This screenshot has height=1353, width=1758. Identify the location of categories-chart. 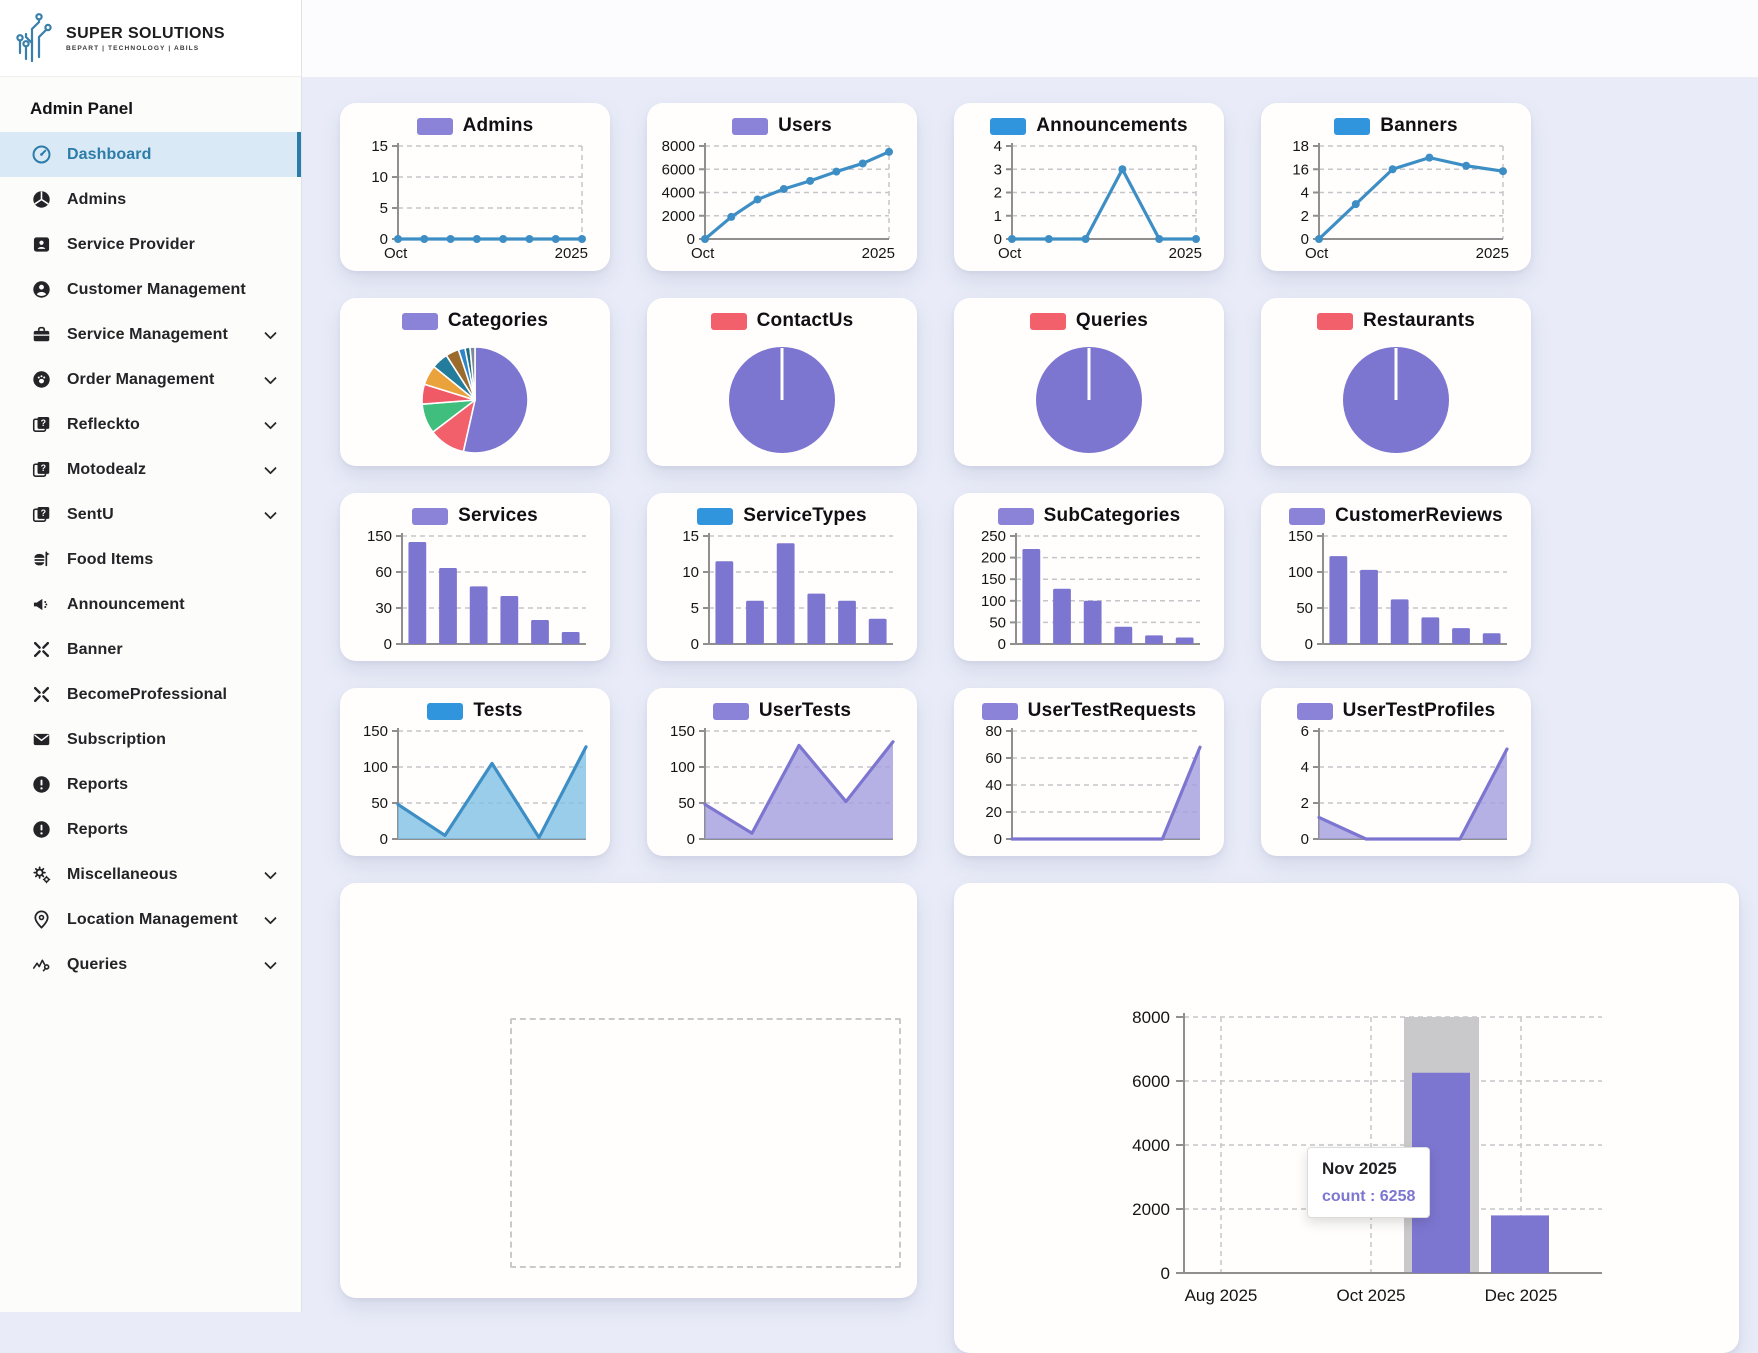
(475, 396).